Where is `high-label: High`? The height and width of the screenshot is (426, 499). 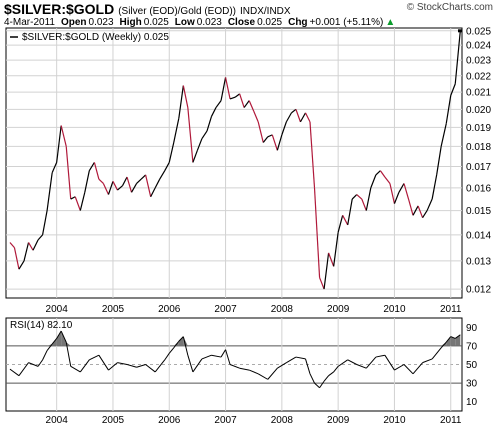 high-label: High is located at coordinates (130, 22).